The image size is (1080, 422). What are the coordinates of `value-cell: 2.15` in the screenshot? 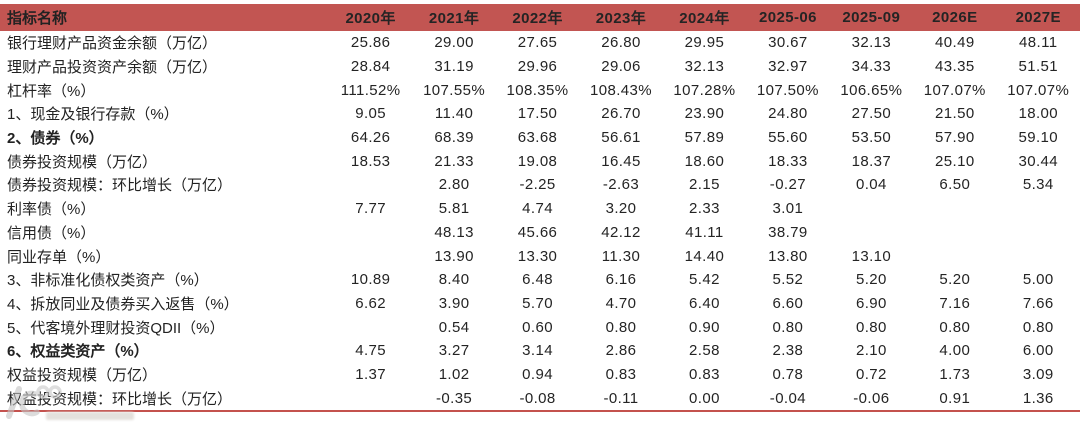 It's located at (704, 185).